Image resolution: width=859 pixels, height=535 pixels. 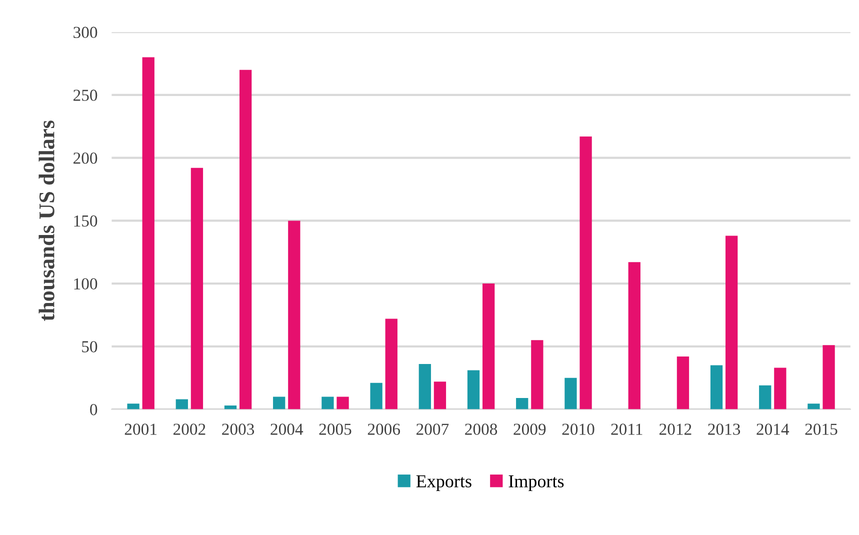 I want to click on y-axis-title: thousands US dollars, so click(x=46, y=220).